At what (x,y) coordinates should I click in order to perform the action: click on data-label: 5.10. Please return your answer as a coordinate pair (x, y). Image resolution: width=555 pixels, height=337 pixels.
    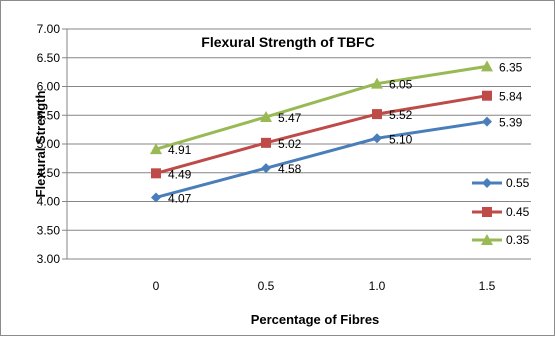
    Looking at the image, I should click on (401, 139).